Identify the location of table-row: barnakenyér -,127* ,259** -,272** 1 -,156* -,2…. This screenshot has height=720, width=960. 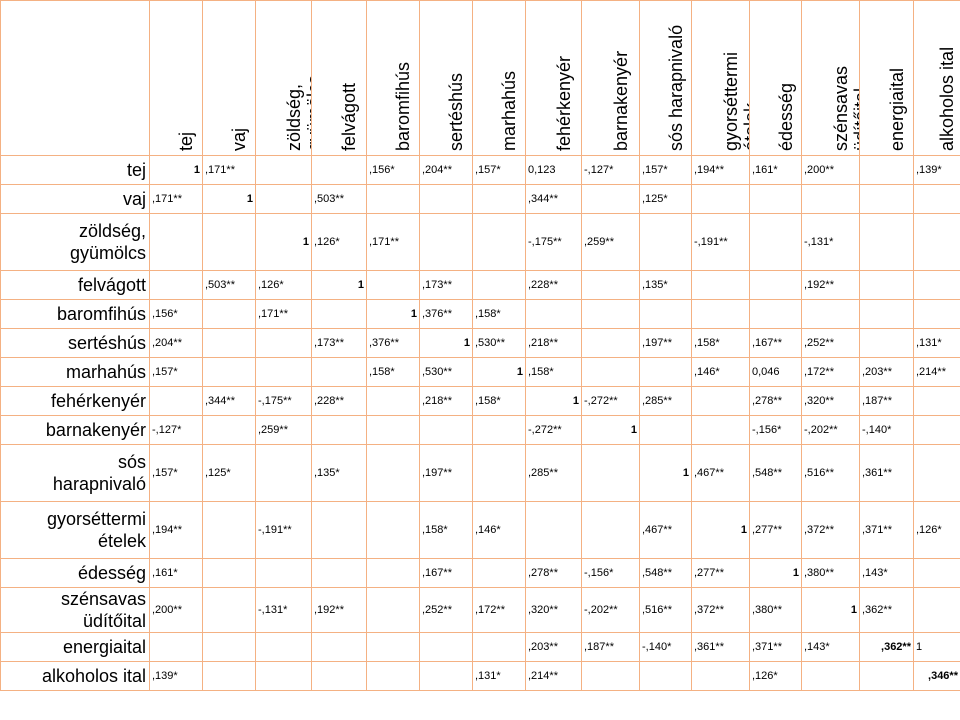
(480, 430).